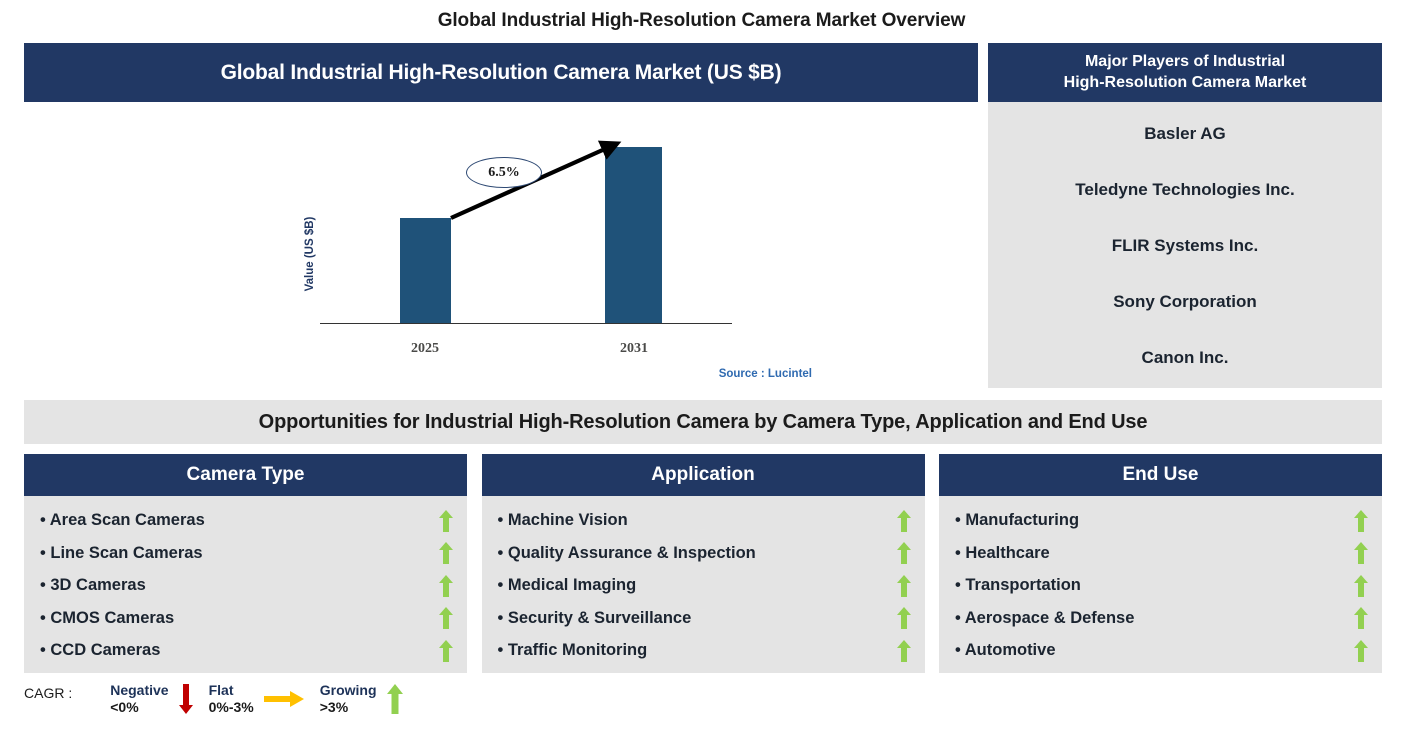 The width and height of the screenshot is (1403, 733). What do you see at coordinates (124, 707) in the screenshot?
I see `legend-negative-range: <0%` at bounding box center [124, 707].